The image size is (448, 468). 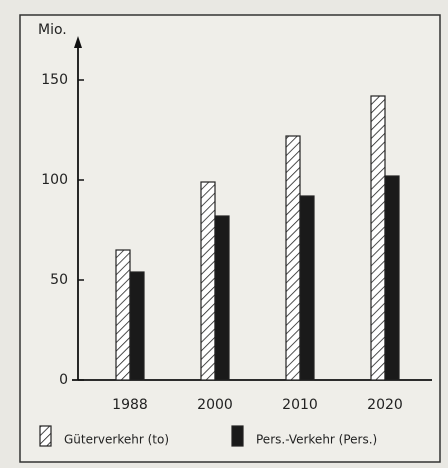 What do you see at coordinates (300, 405) in the screenshot?
I see `x-tick-label: 2010` at bounding box center [300, 405].